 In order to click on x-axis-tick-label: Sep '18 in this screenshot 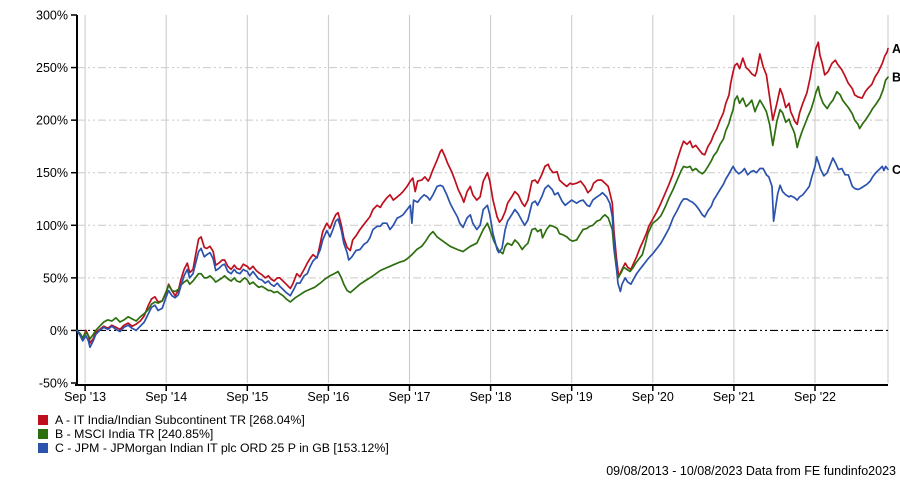, I will do `click(491, 397)`.